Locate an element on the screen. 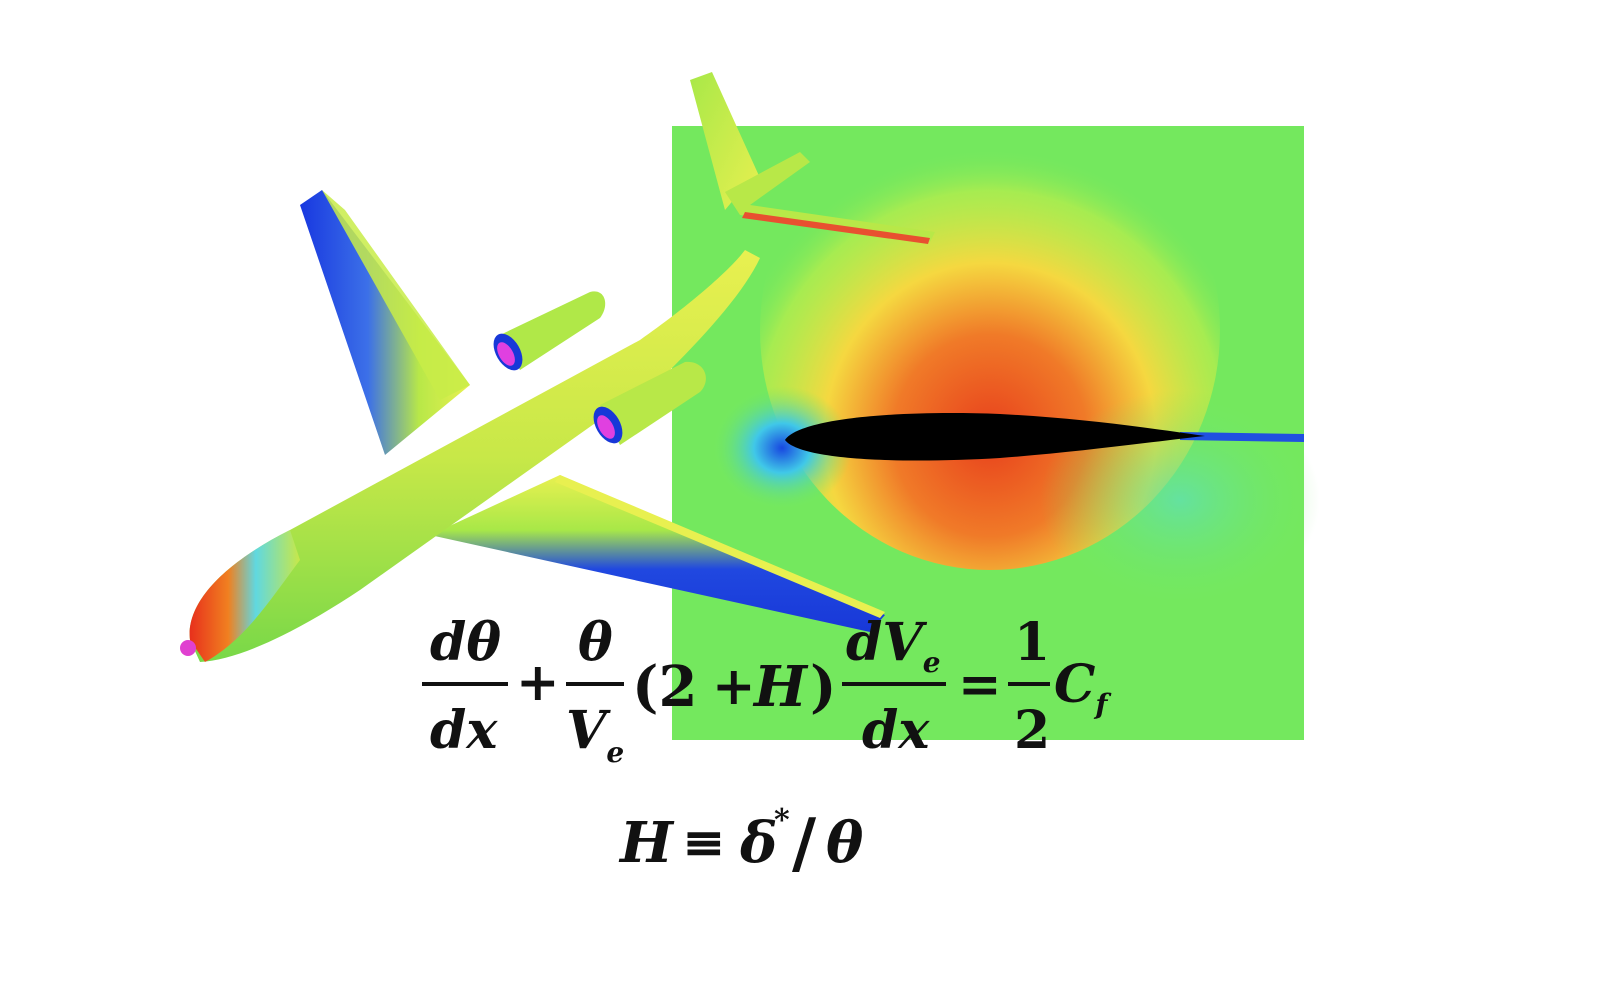  eq-paren-two: (2 is located at coordinates (664, 687).